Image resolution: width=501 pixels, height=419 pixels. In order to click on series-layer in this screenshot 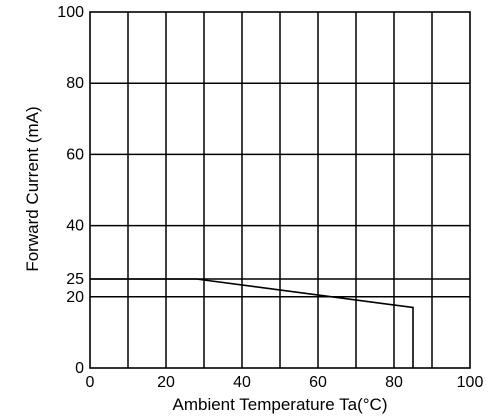, I will do `click(252, 323)`.